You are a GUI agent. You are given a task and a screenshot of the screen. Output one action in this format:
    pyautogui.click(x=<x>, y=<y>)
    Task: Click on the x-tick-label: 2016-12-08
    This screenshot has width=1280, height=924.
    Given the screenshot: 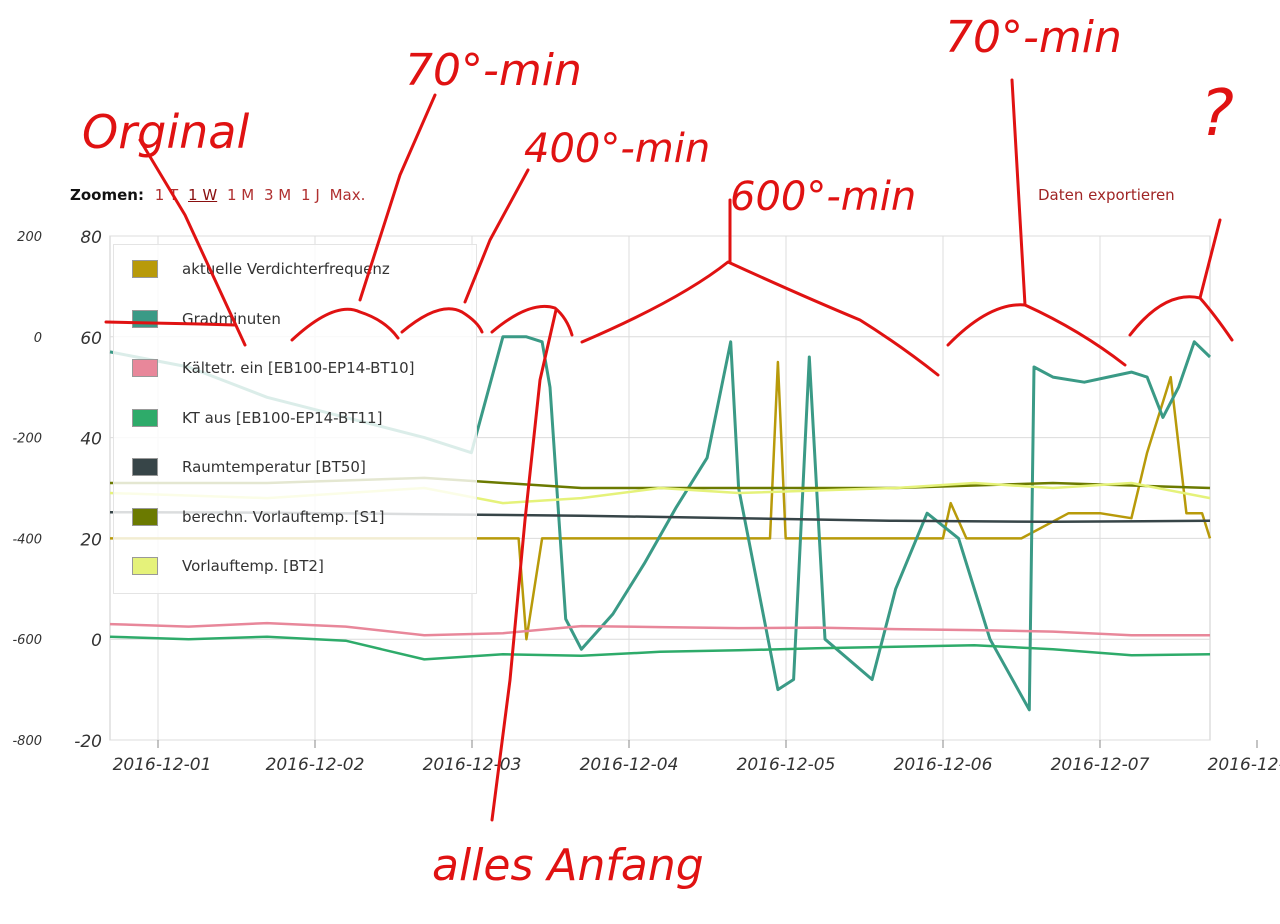 What is the action you would take?
    pyautogui.click(x=1244, y=765)
    